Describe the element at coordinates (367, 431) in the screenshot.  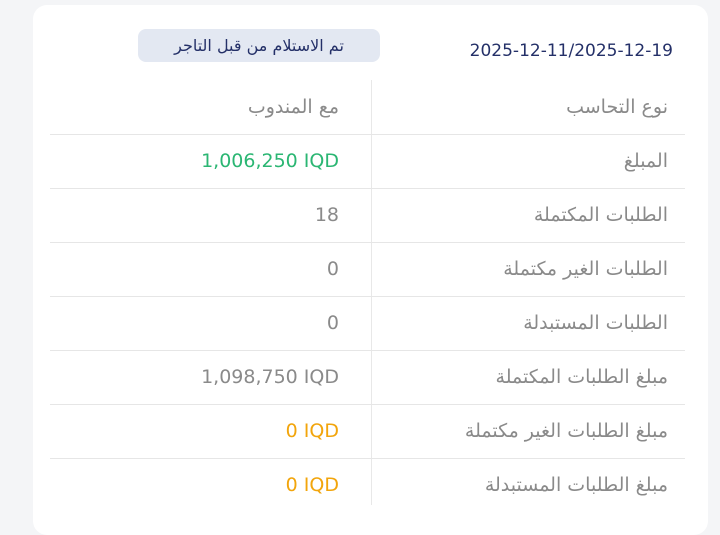
I see `table-row: مبلغ الطلبات الغير مكتملة 0 IQD` at that location.